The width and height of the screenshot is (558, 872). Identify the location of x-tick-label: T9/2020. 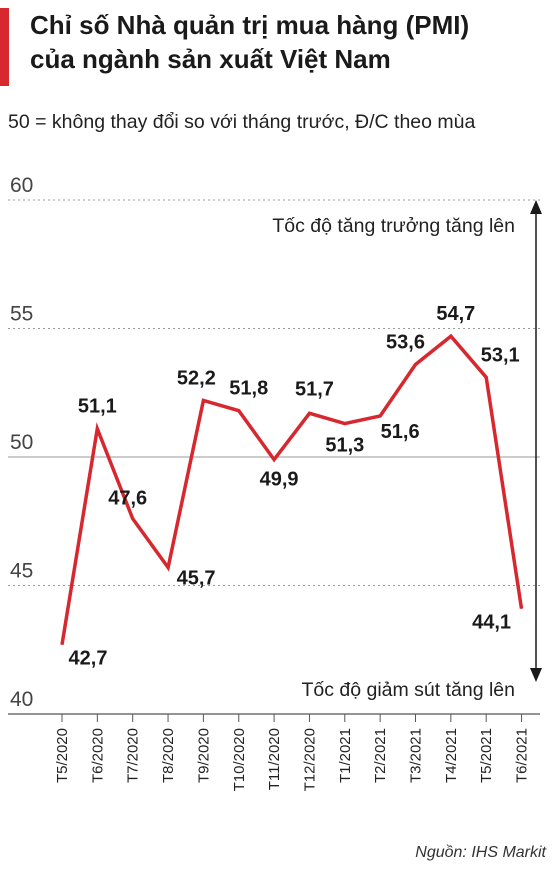
(203, 755).